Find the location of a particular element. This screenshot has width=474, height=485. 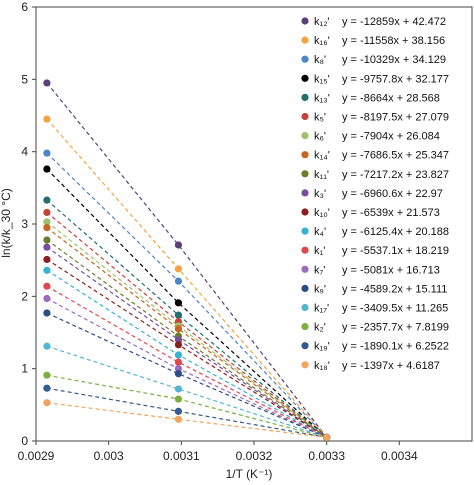

legend-equation: y = -1397x + 4.6187 is located at coordinates (391, 366).